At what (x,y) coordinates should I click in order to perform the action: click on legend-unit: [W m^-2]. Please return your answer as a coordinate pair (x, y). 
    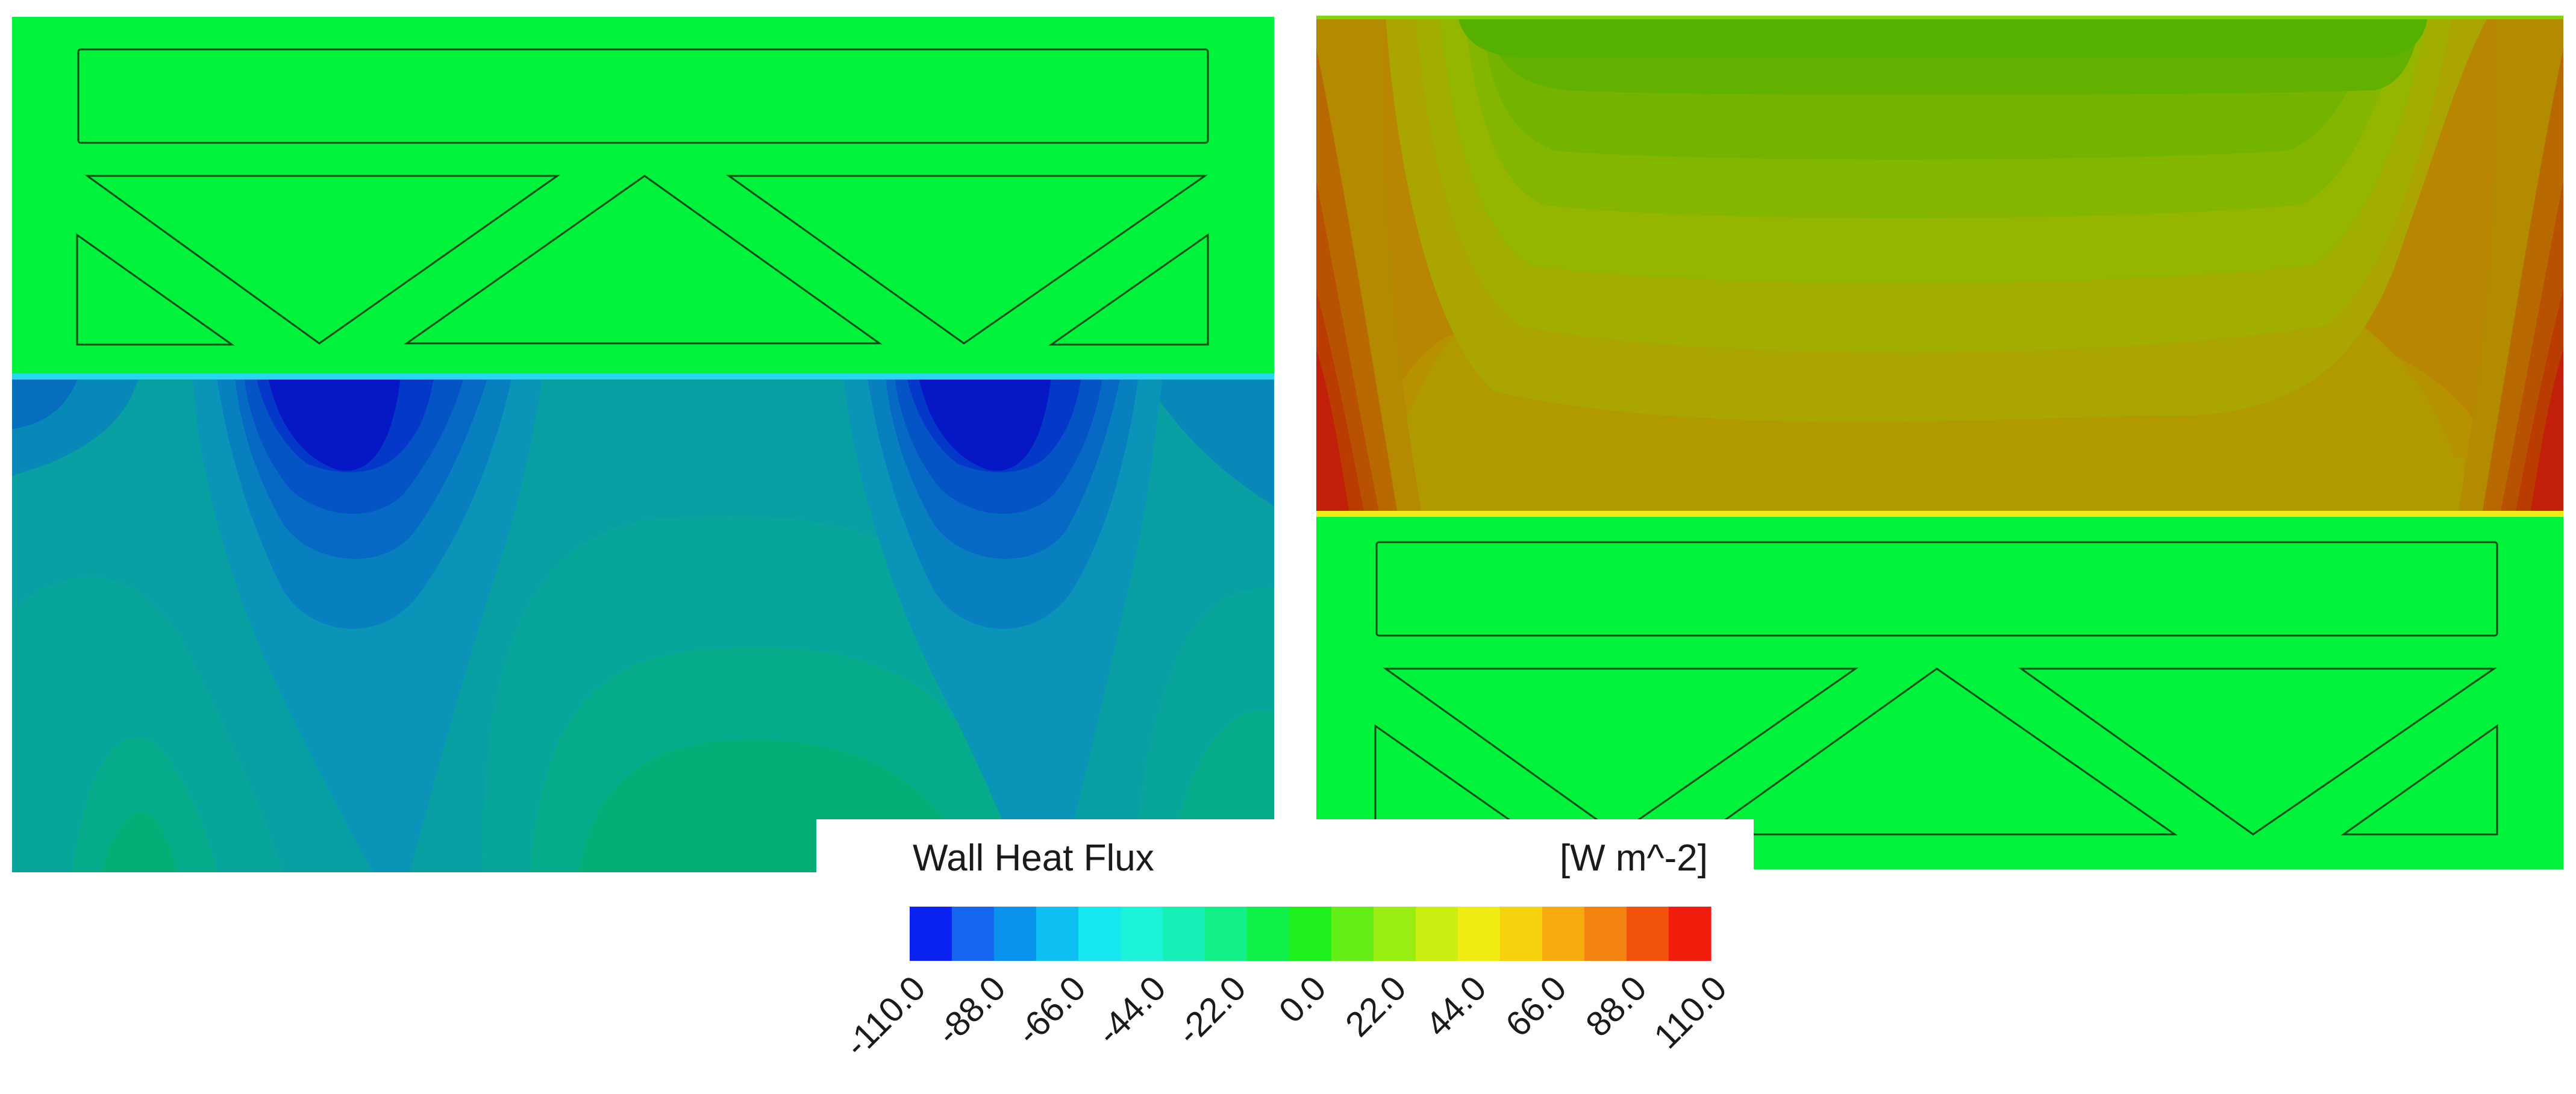
    Looking at the image, I should click on (1634, 858).